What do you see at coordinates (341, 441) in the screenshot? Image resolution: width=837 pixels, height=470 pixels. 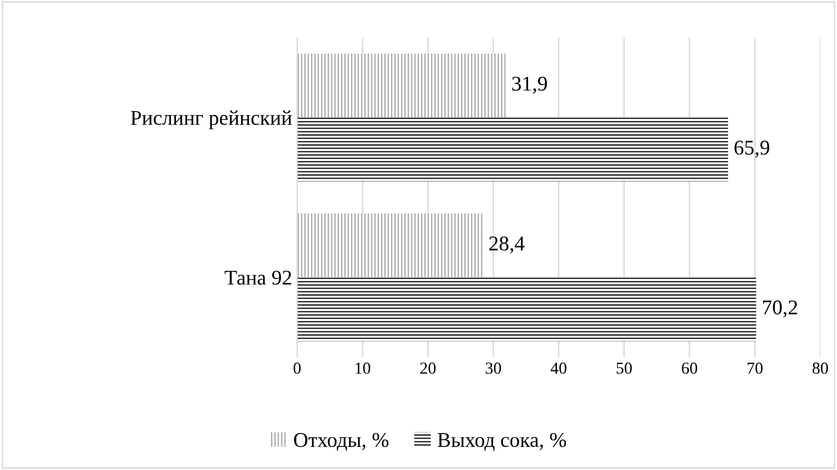 I see `legend-label: Отходы, %` at bounding box center [341, 441].